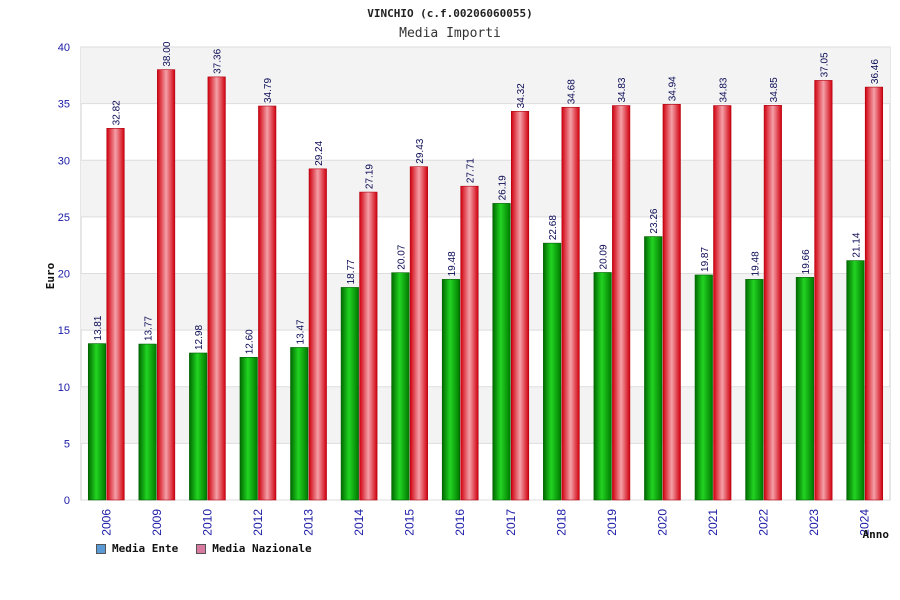 This screenshot has width=900, height=600. I want to click on data-label-media-nazionale: 29.24, so click(319, 152).